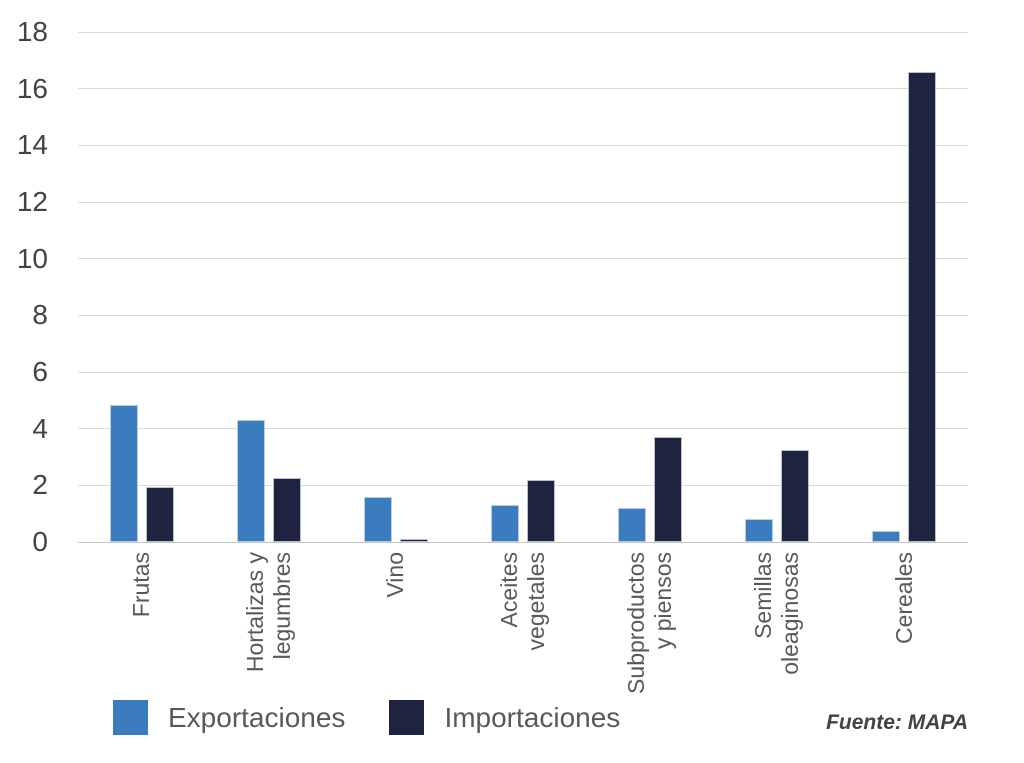 The width and height of the screenshot is (1024, 763). Describe the element at coordinates (522, 601) in the screenshot. I see `x-tick-label: Aceites vegetales` at that location.